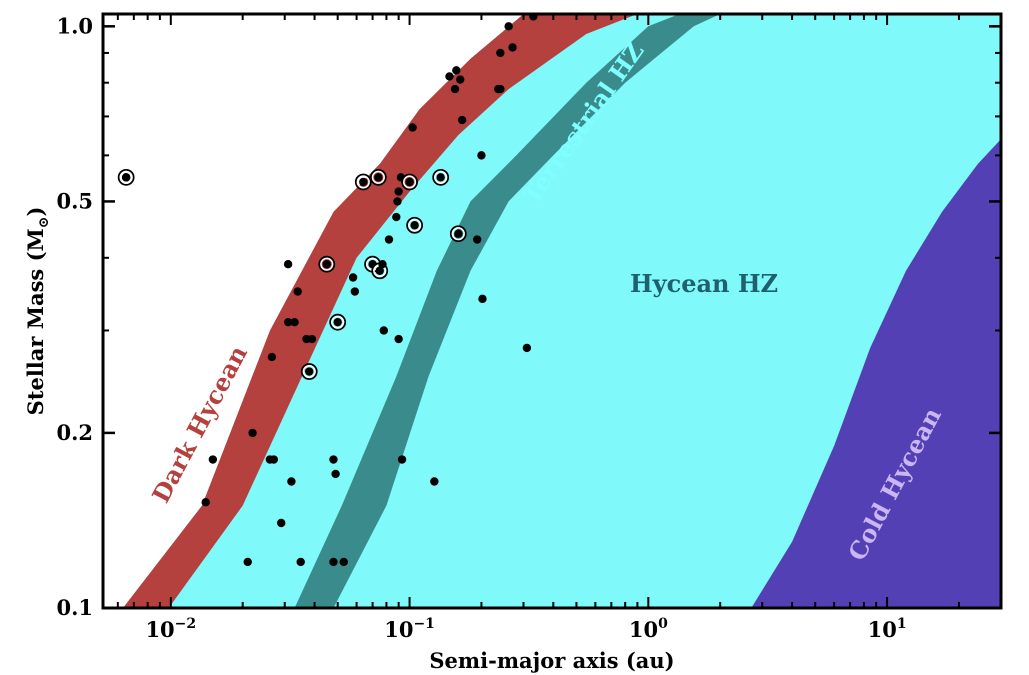  Describe the element at coordinates (74, 200) in the screenshot. I see `y-tick-label: 0.5` at that location.